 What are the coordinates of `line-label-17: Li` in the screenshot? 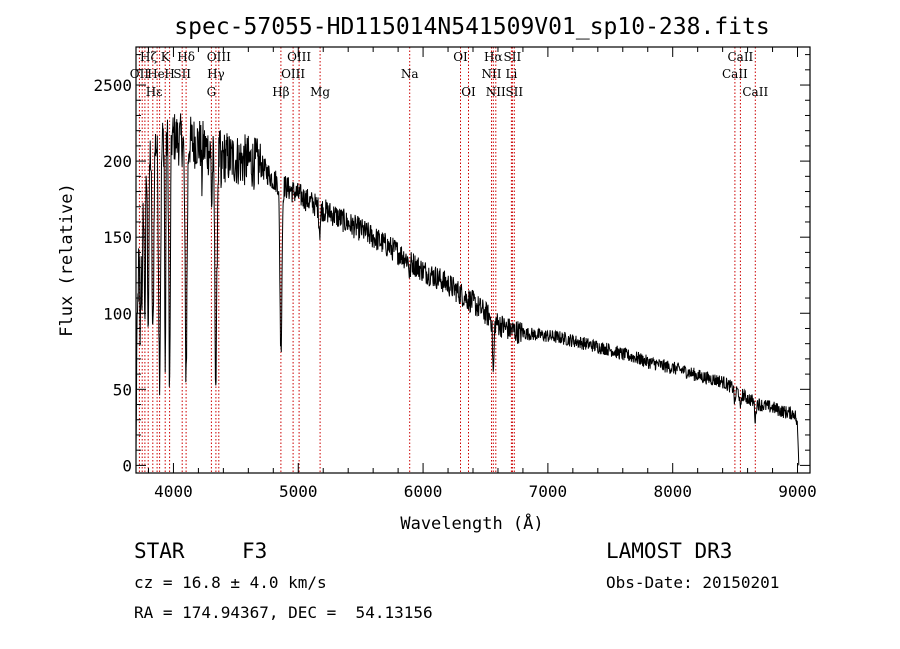 It's located at (511, 74).